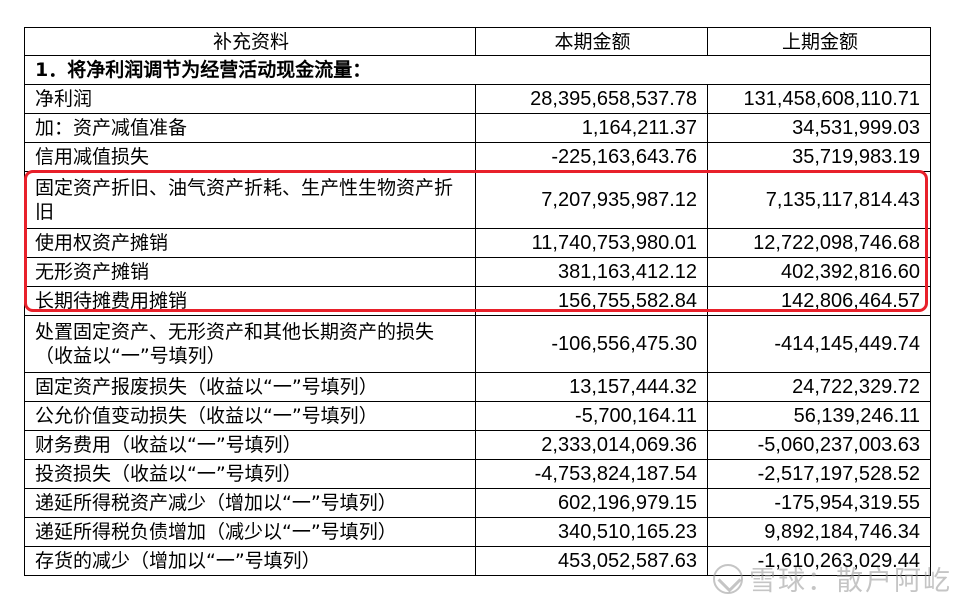  I want to click on table-row: 长期待摊费用摊销 156,755,582.84 142,806,464.57, so click(477, 301).